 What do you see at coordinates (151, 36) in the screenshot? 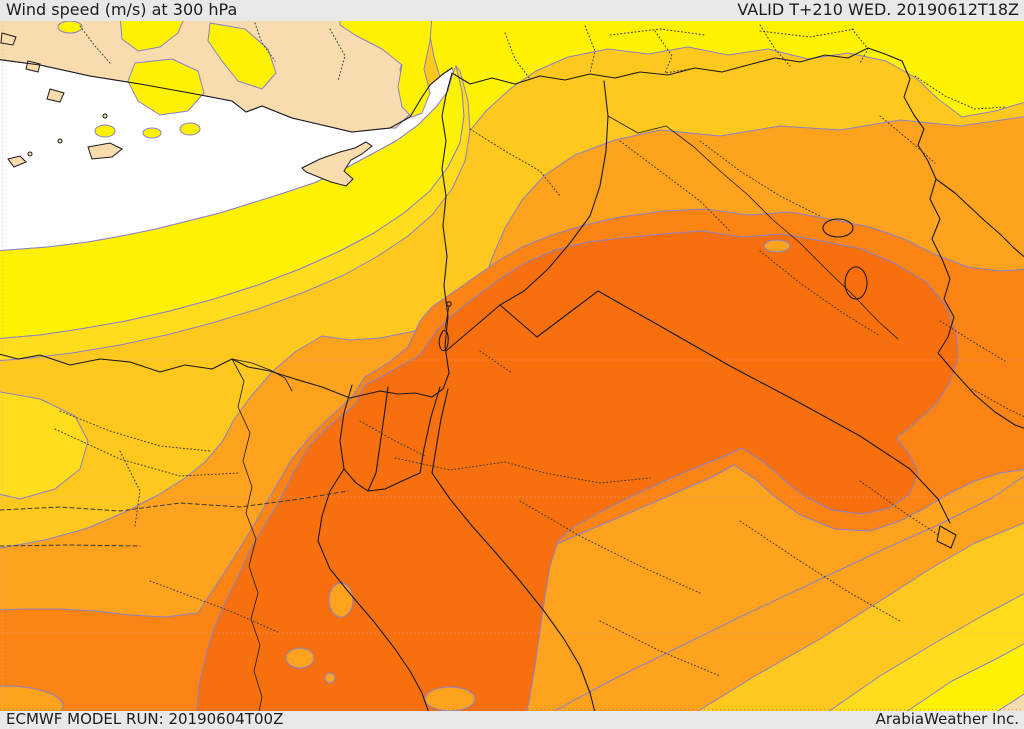
I see `band-yellow-patch-west` at bounding box center [151, 36].